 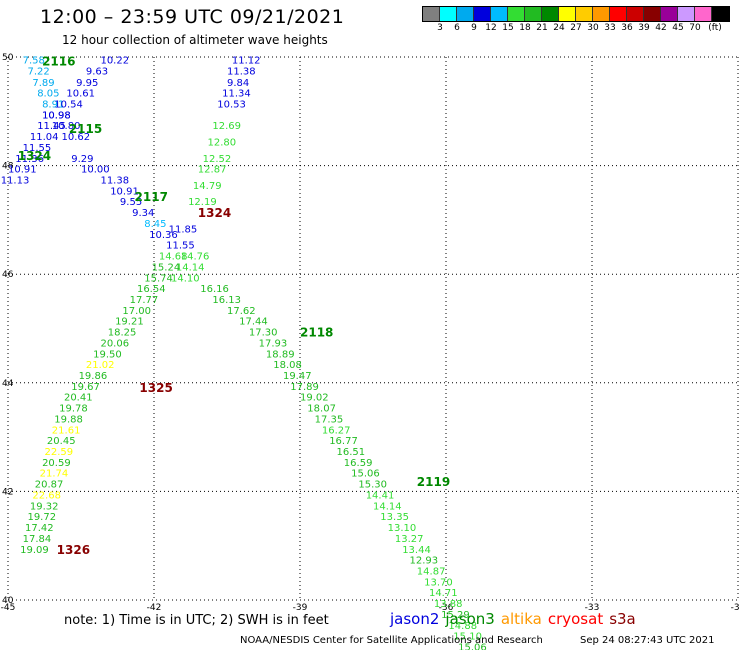 I want to click on wave-height-point: 7.58, so click(x=34, y=61).